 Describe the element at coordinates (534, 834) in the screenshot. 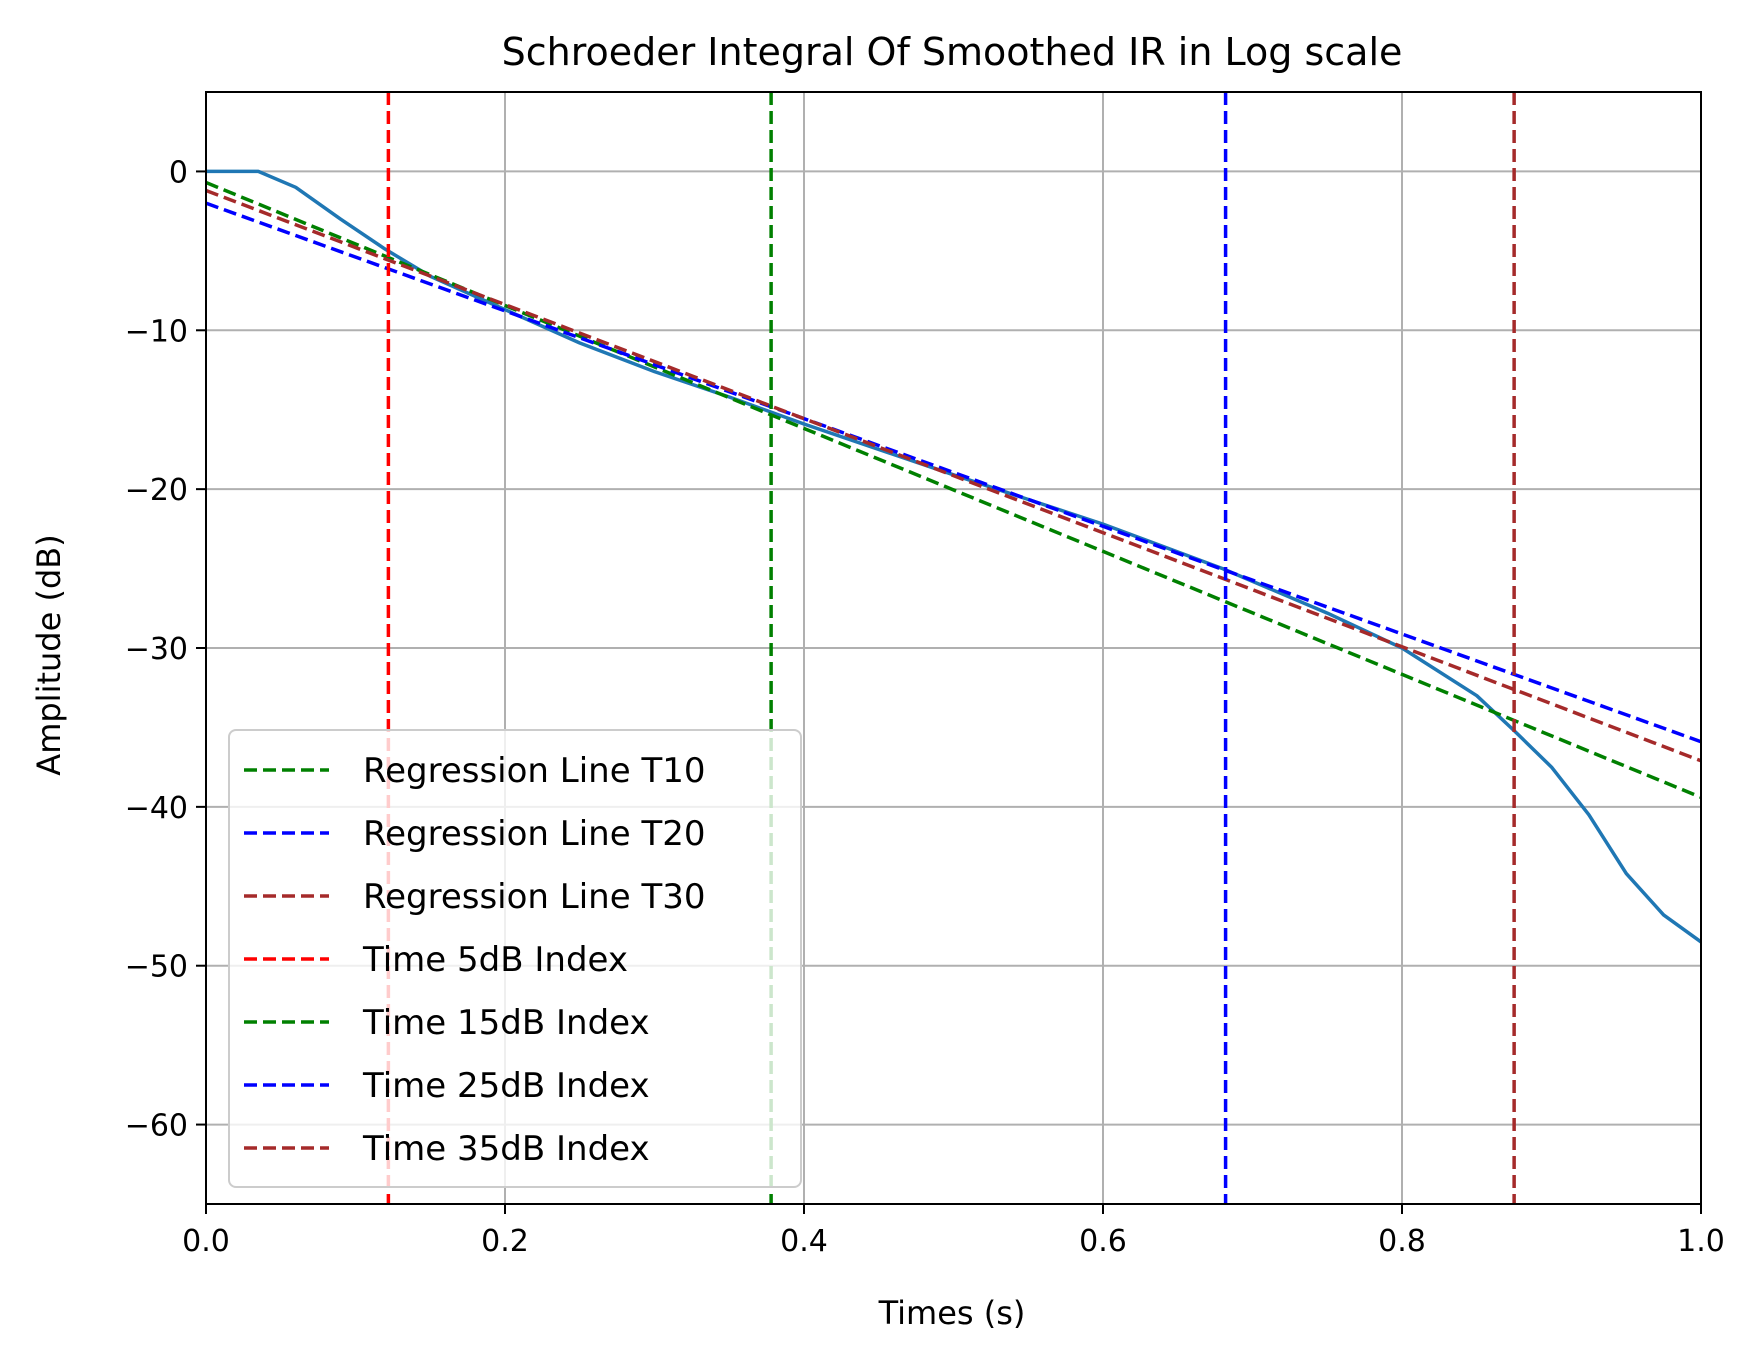

I see `legend-entry-label: Regression Line T20` at that location.